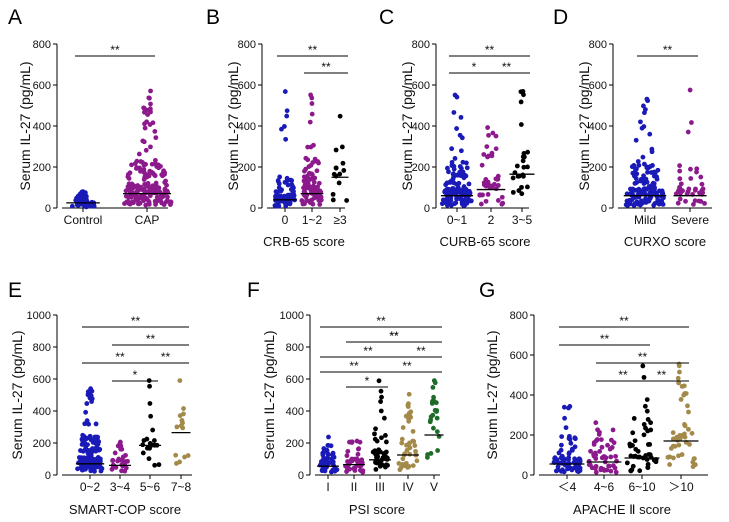 This screenshot has width=729, height=522. Describe the element at coordinates (48, 209) in the screenshot. I see `y-tick-label: 0` at that location.